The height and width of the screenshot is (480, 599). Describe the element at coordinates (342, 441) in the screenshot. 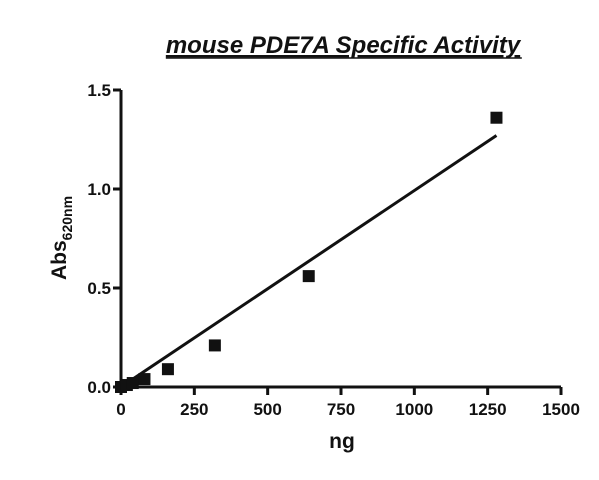

I see `x-axis-label: ng` at that location.